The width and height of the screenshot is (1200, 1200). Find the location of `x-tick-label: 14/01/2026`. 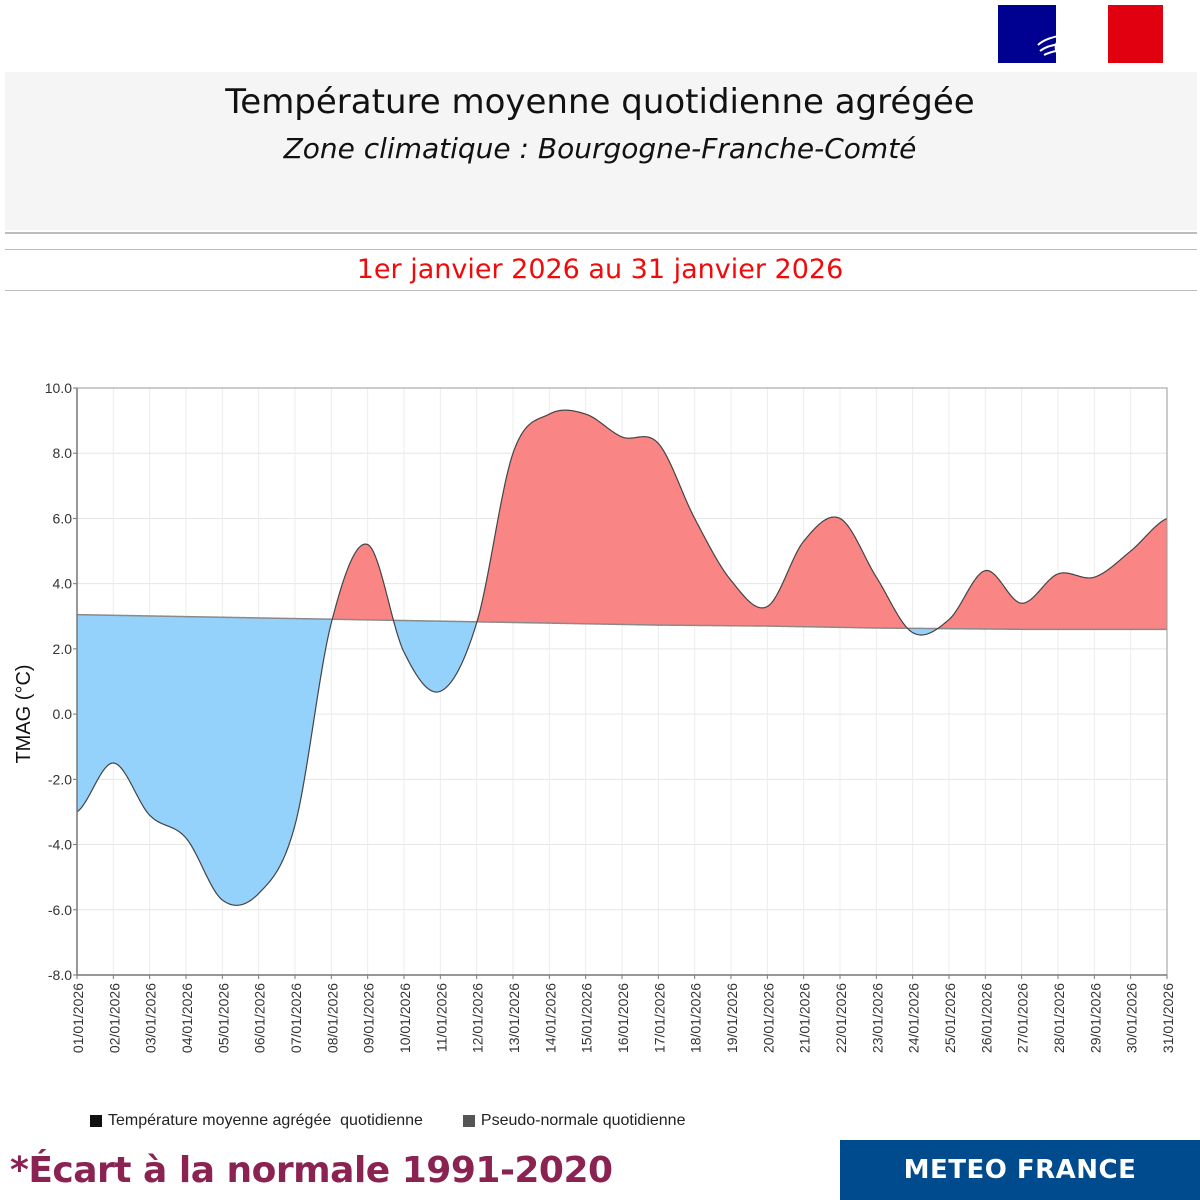

x-tick-label: 14/01/2026 is located at coordinates (550, 1018).